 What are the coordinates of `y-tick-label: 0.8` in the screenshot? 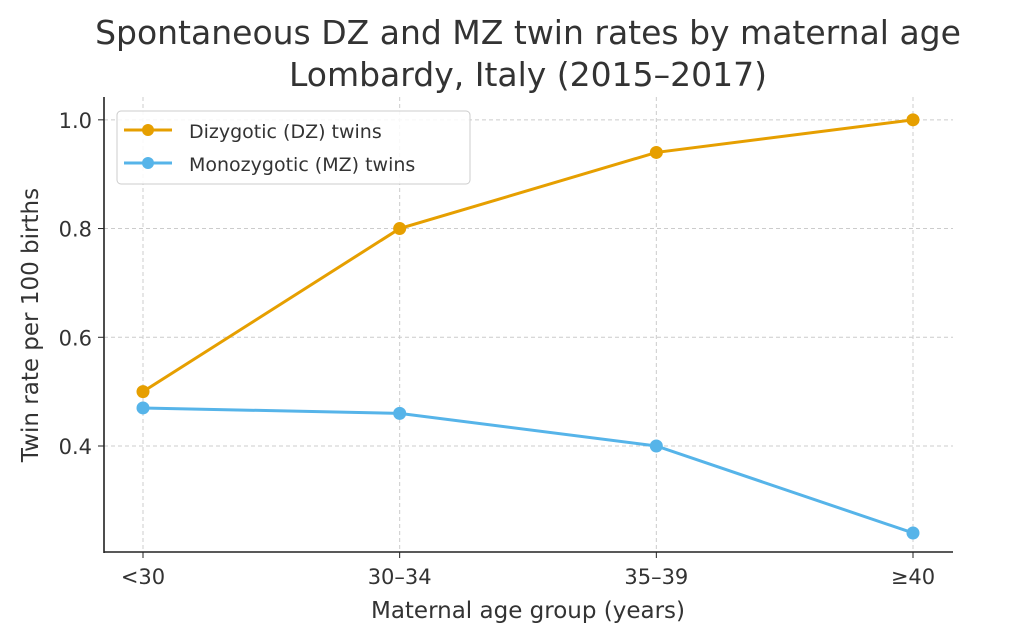 It's located at (75, 230).